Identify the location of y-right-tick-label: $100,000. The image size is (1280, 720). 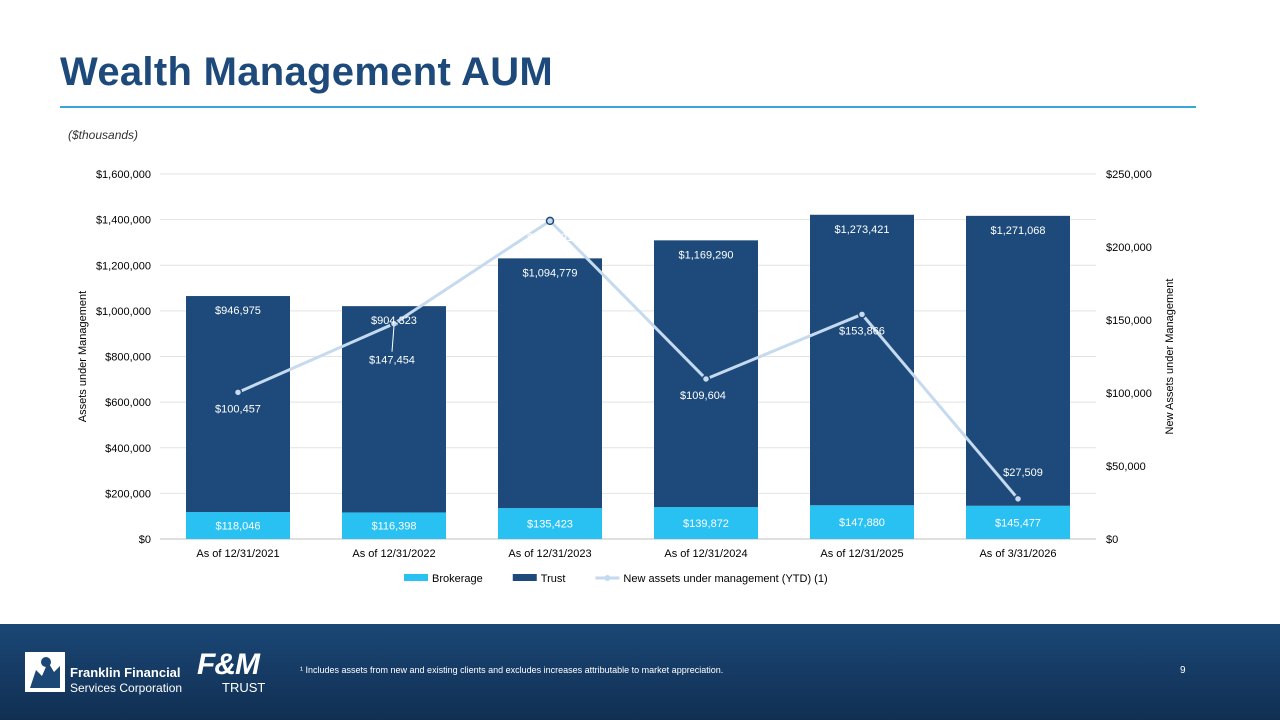
(1129, 394).